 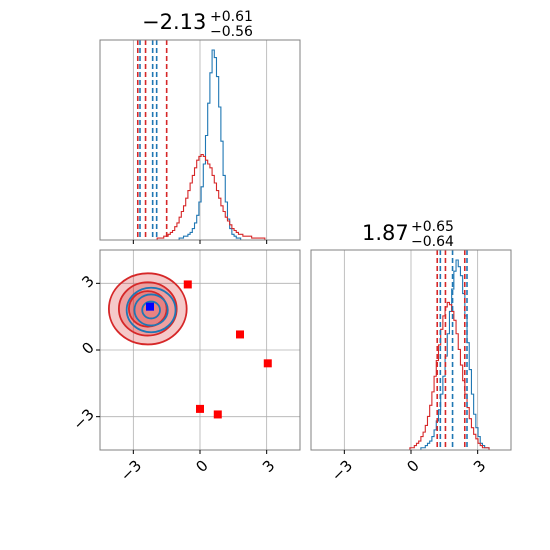 I want to click on title-param-1-value: 1.87, so click(x=385, y=233).